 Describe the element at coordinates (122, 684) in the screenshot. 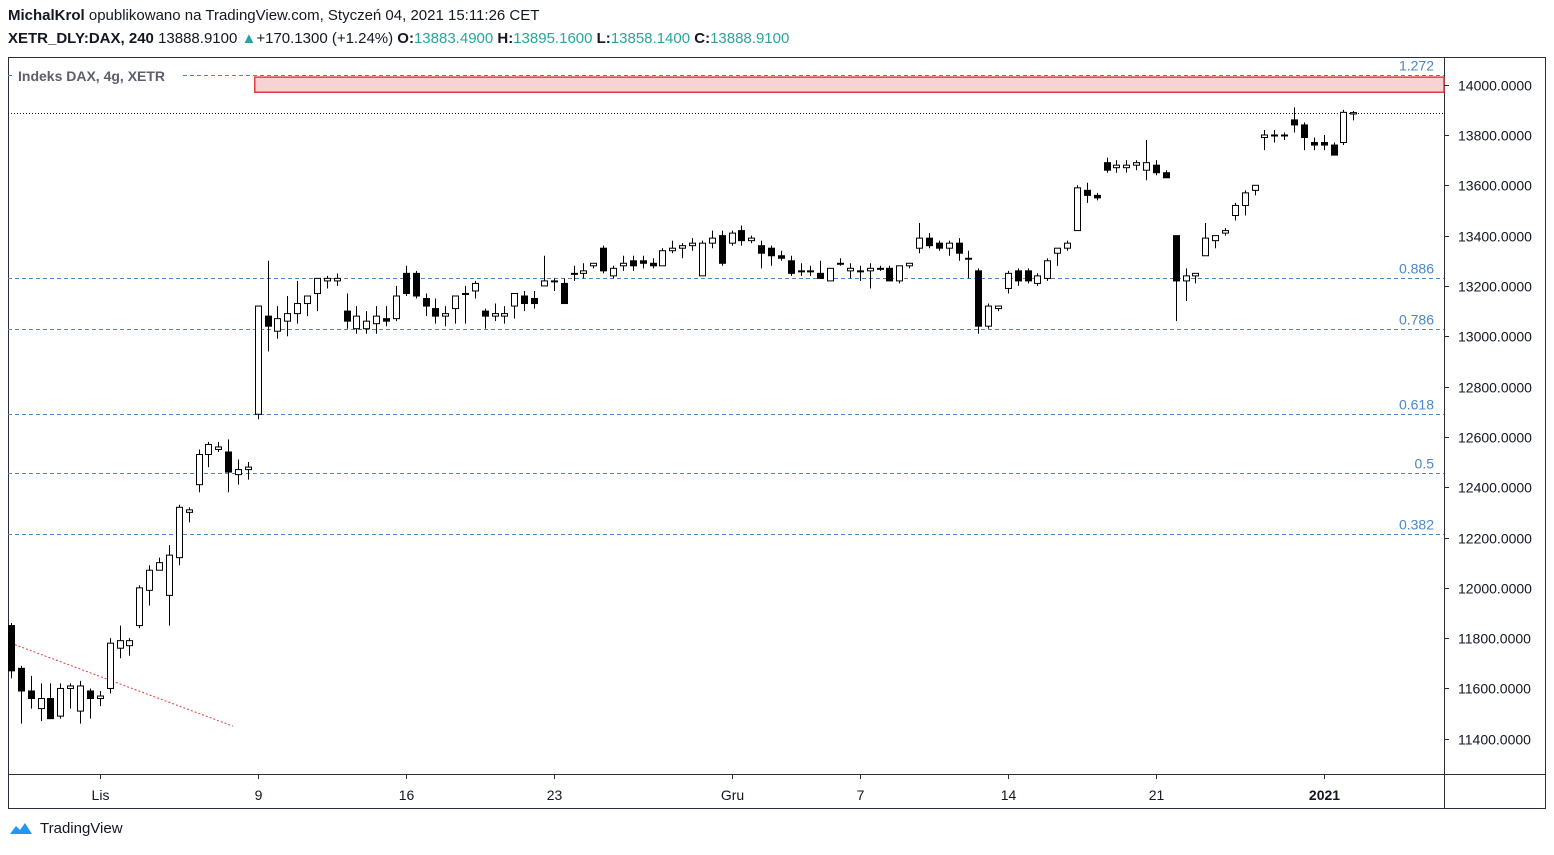

I see `trendline-line` at that location.